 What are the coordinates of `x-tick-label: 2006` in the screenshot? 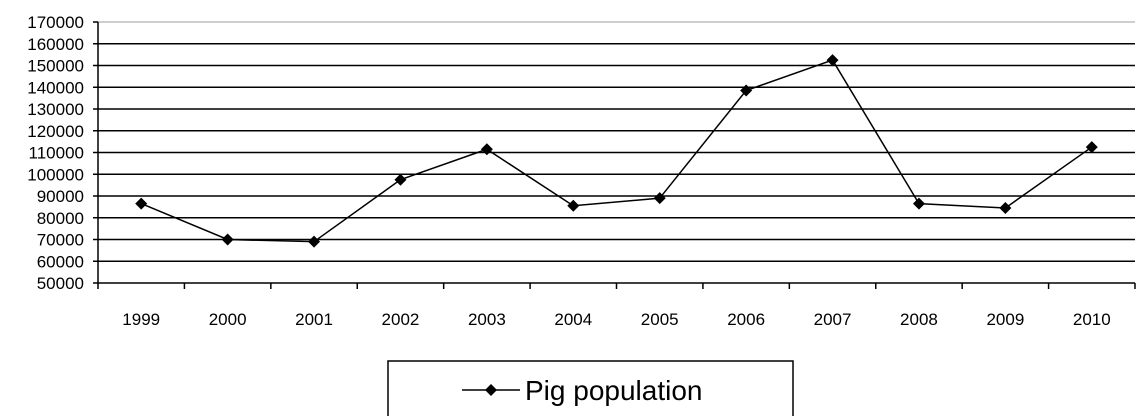 It's located at (746, 319).